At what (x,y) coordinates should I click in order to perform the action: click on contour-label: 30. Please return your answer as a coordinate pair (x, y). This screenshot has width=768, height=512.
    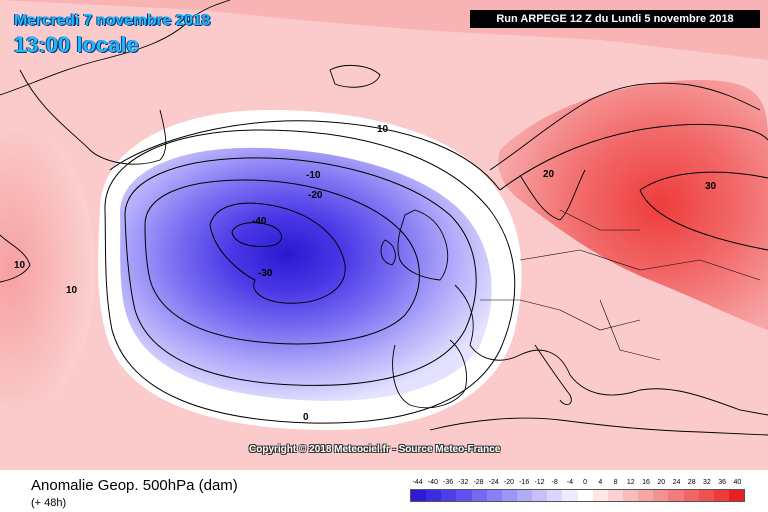
    Looking at the image, I should click on (711, 186).